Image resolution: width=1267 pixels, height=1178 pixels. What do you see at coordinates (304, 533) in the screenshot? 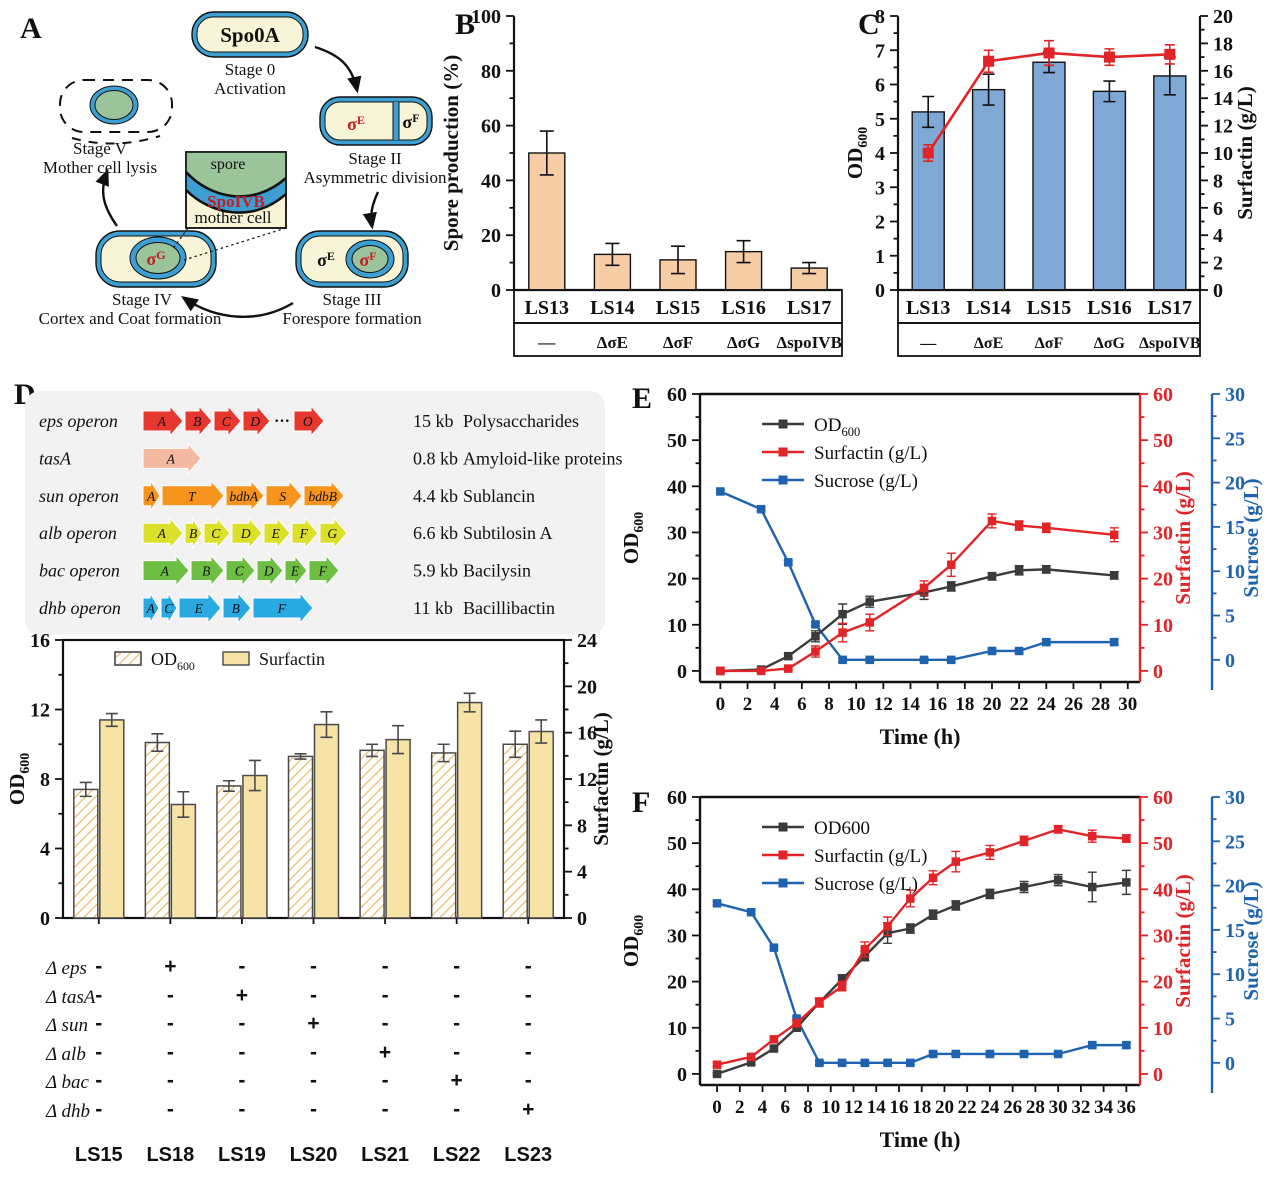
I see `svg-text: F` at bounding box center [304, 533].